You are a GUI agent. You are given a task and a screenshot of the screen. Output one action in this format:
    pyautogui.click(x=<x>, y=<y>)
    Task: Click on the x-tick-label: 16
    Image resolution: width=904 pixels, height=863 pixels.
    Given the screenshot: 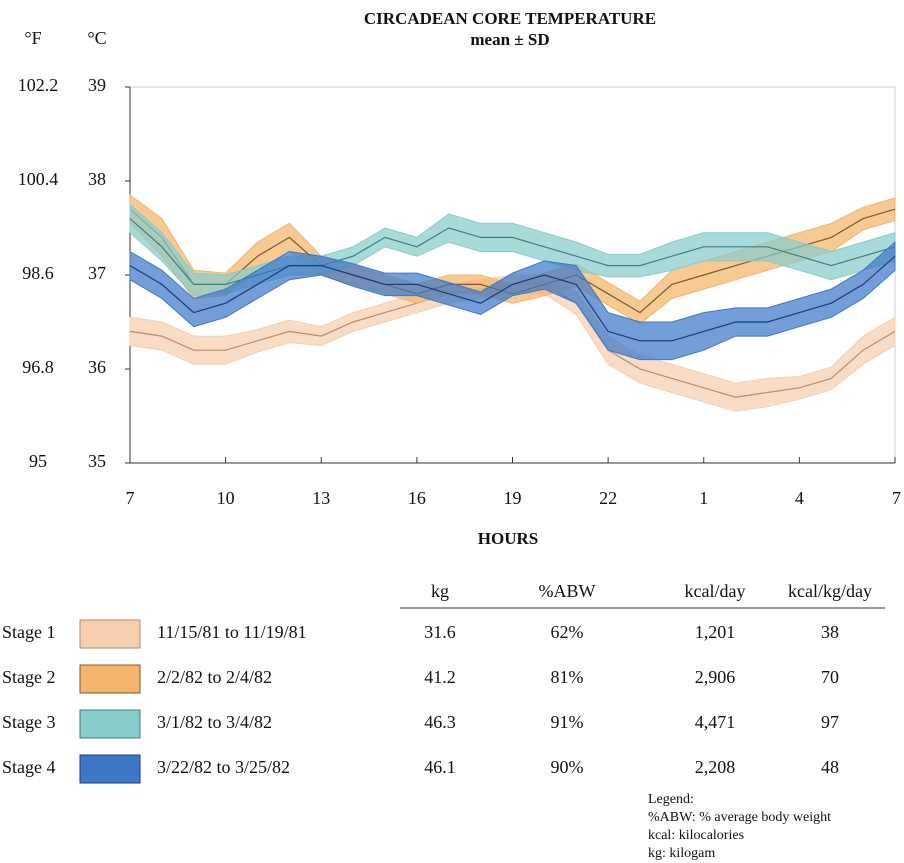 What is the action you would take?
    pyautogui.click(x=417, y=498)
    